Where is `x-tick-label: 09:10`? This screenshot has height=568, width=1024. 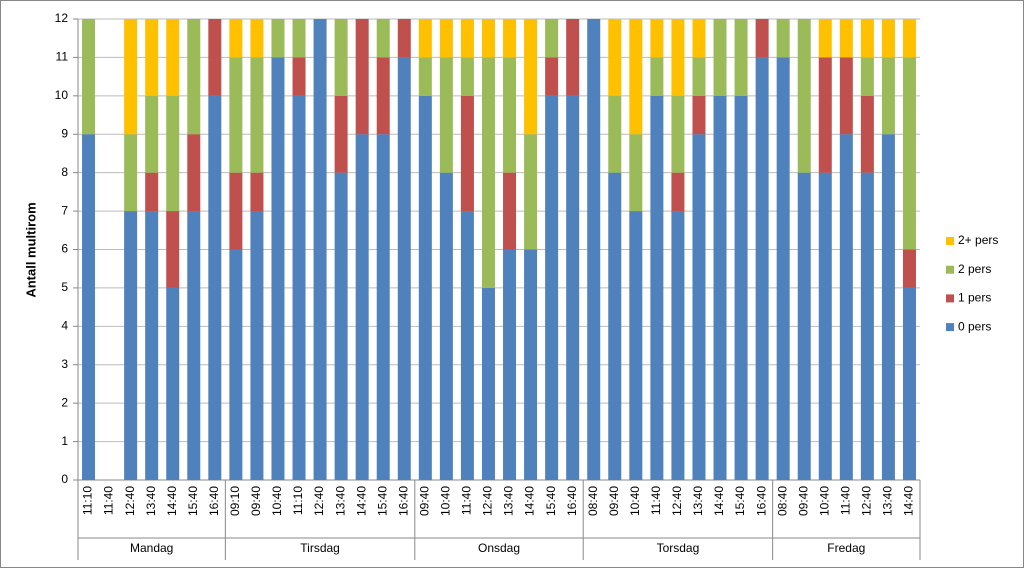
x-tick-label: 09:10 is located at coordinates (235, 501).